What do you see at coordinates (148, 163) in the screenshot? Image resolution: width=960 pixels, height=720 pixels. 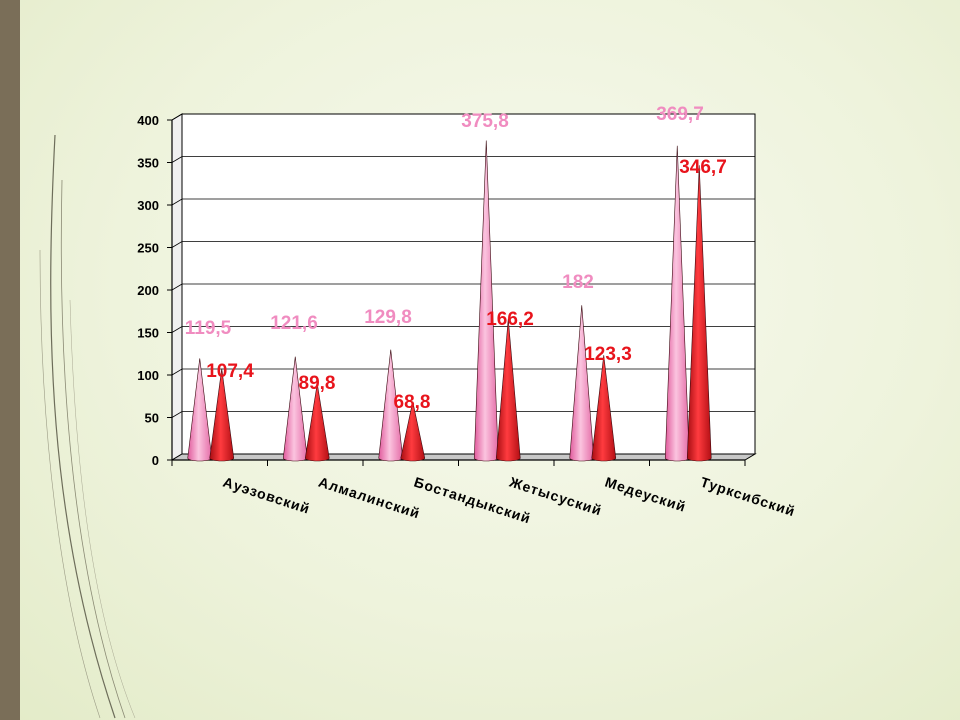 I see `y-tick-label: 350` at bounding box center [148, 163].